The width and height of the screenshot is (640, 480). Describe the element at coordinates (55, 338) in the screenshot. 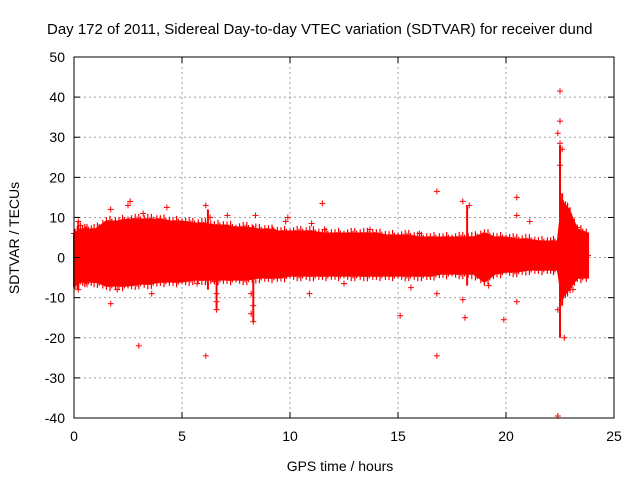

I see `y-tick-label: -20` at that location.